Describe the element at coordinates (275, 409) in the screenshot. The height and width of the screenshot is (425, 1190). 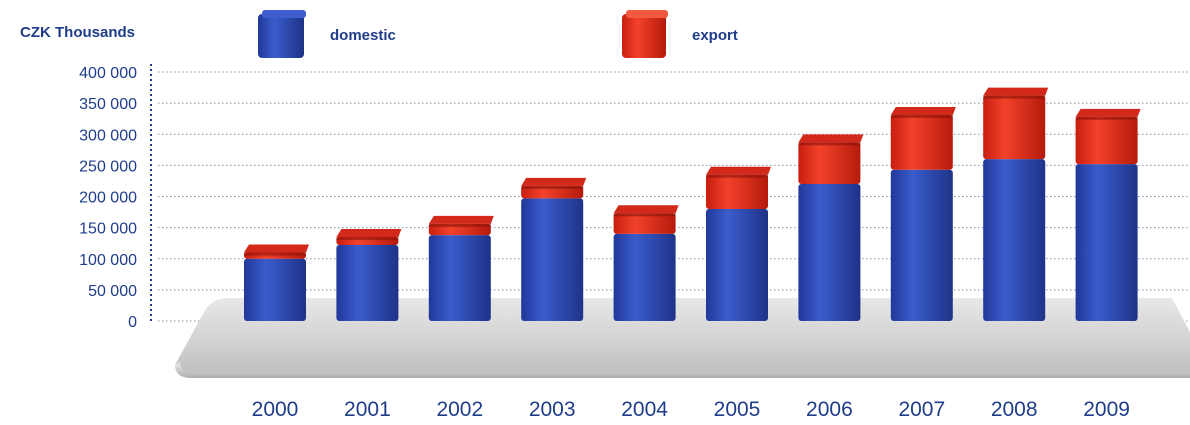
I see `x-tick-label: 2000` at that location.